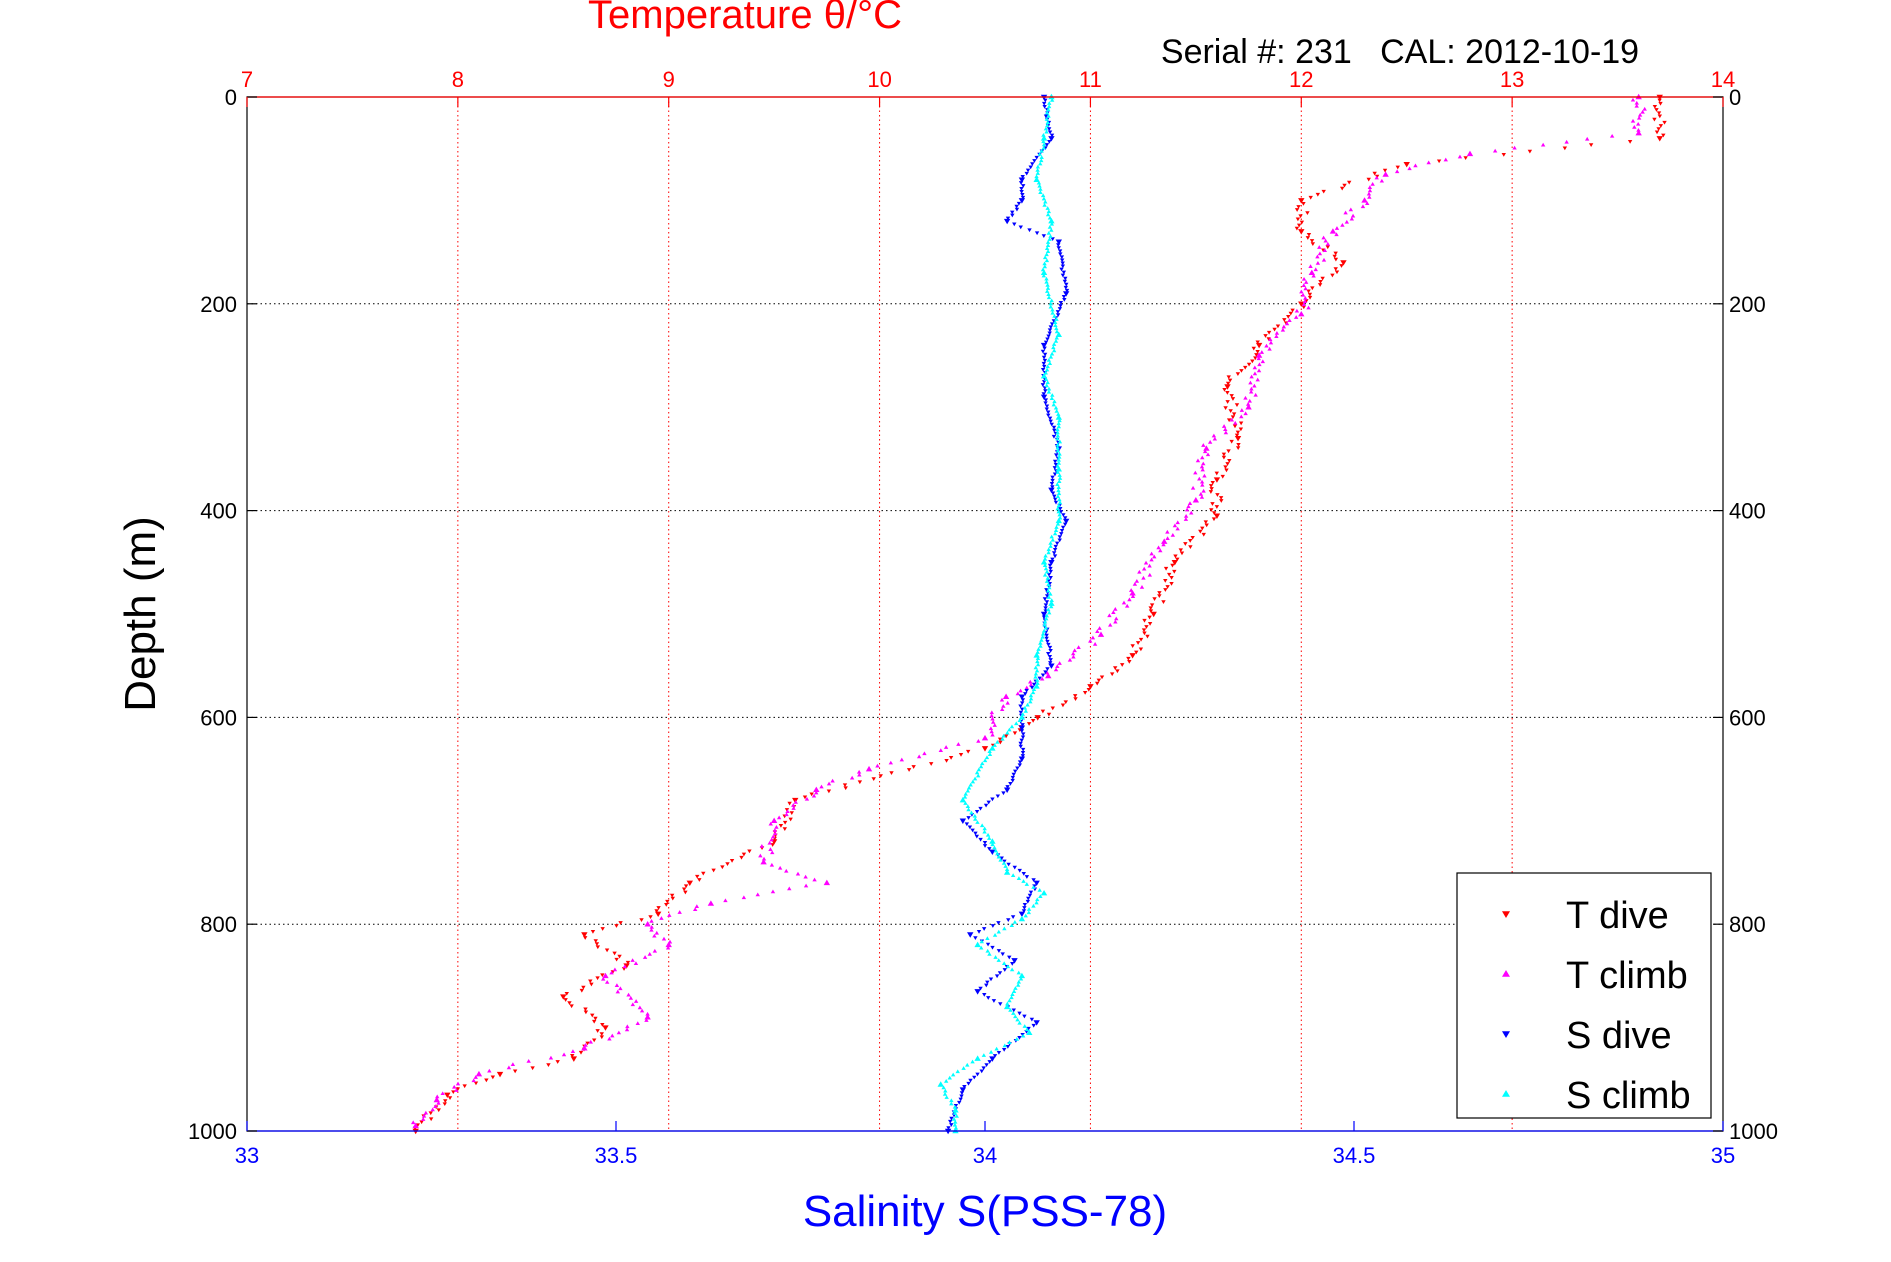 This screenshot has width=1891, height=1262. Describe the element at coordinates (669, 79) in the screenshot. I see `x-top-tick-label: 9` at that location.